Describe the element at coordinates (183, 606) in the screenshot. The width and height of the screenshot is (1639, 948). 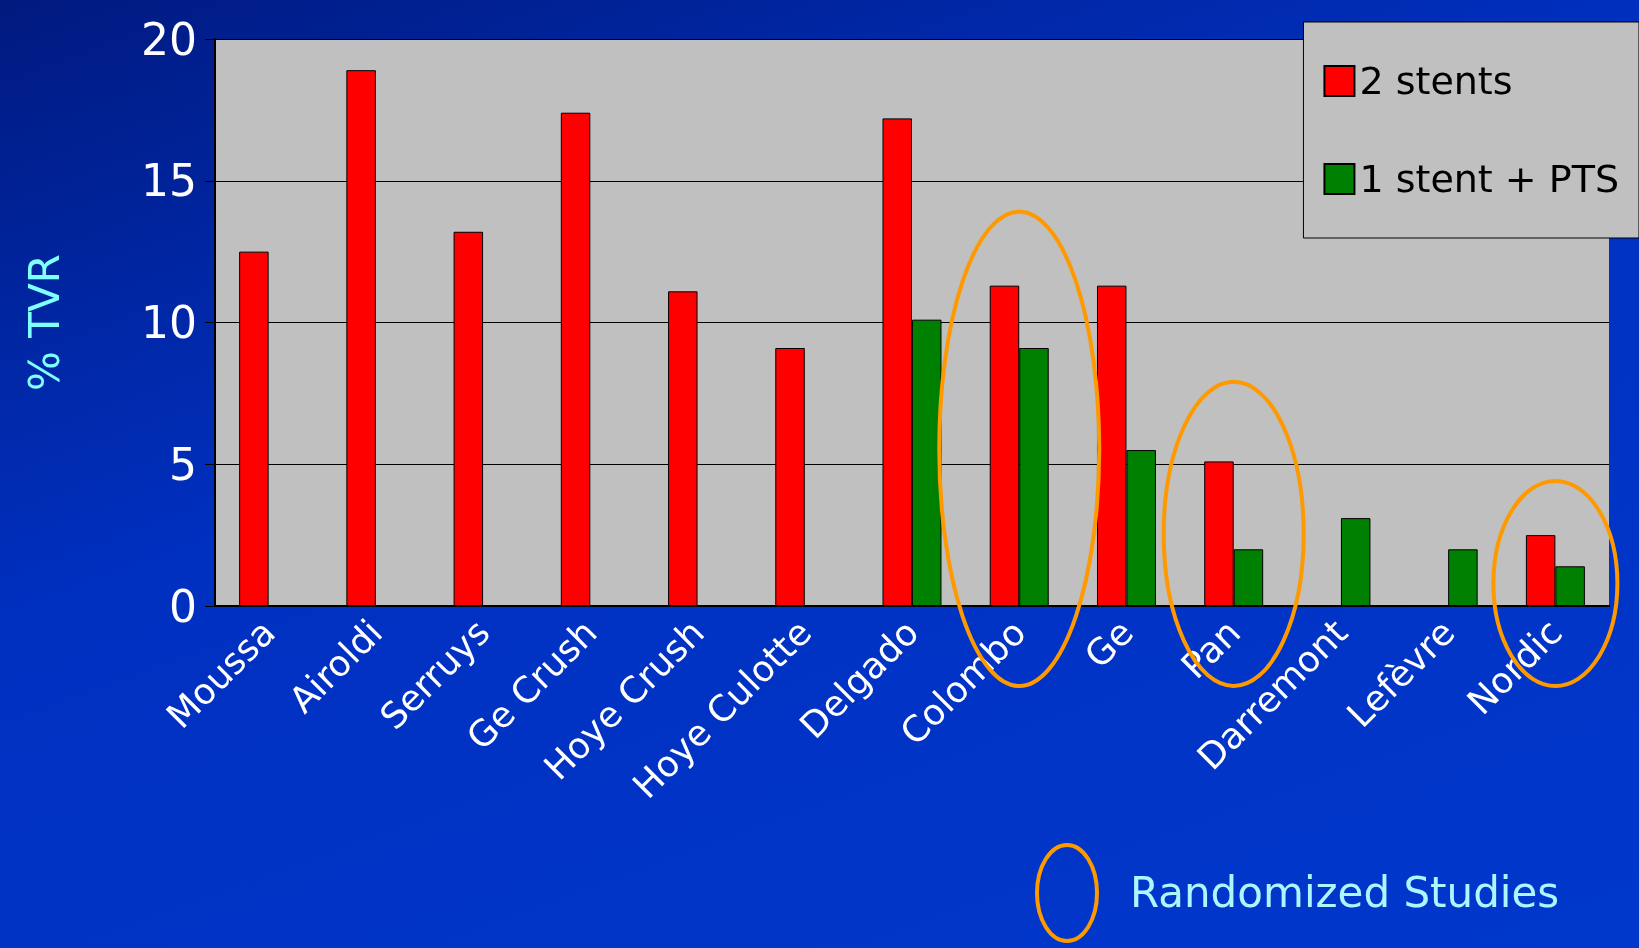
I see `y-tick-label: 0` at that location.